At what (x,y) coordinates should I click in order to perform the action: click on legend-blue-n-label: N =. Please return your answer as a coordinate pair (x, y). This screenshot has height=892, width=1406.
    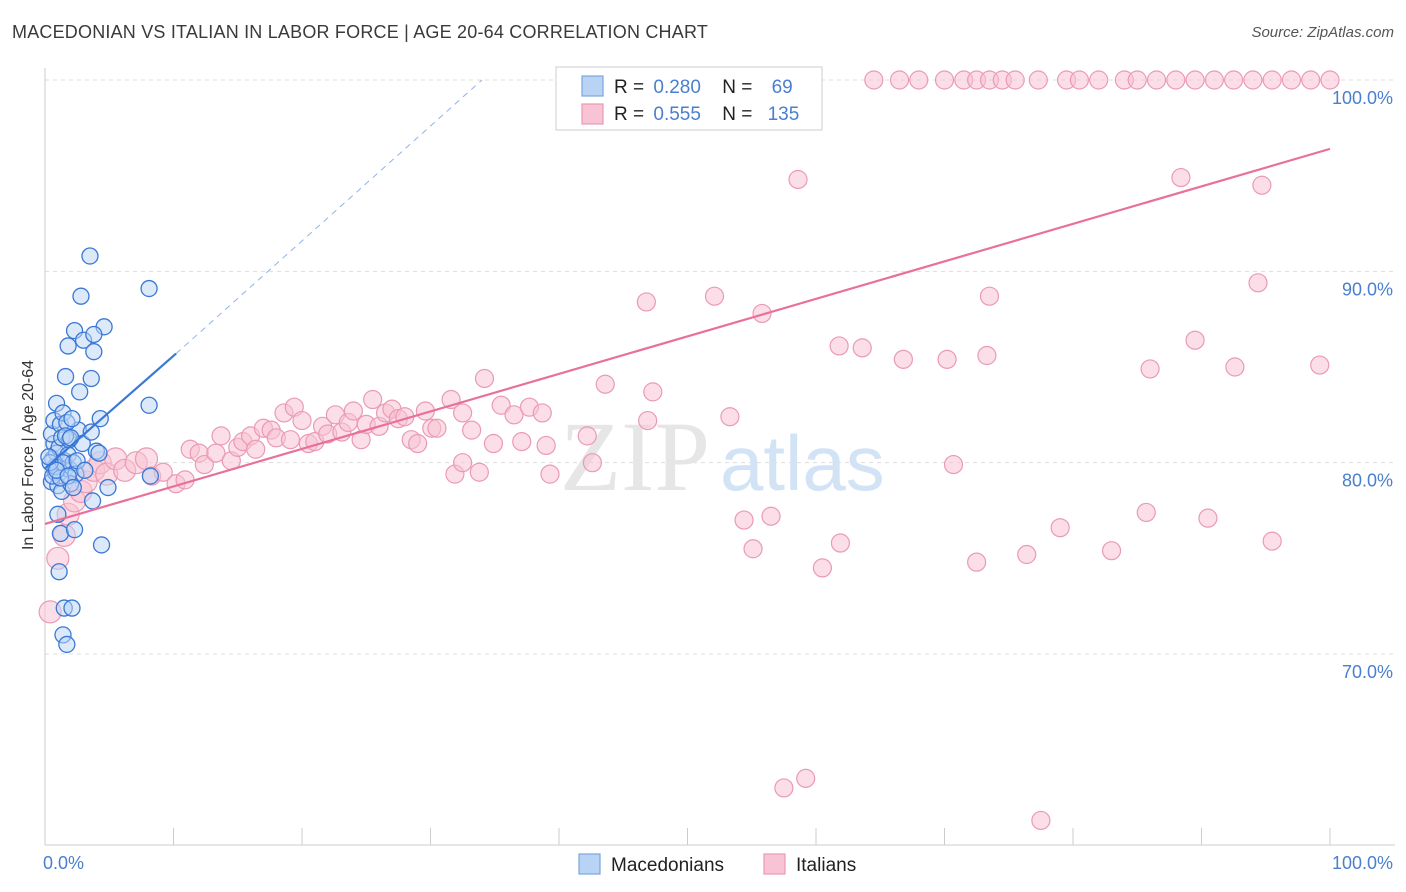
    Looking at the image, I should click on (737, 87).